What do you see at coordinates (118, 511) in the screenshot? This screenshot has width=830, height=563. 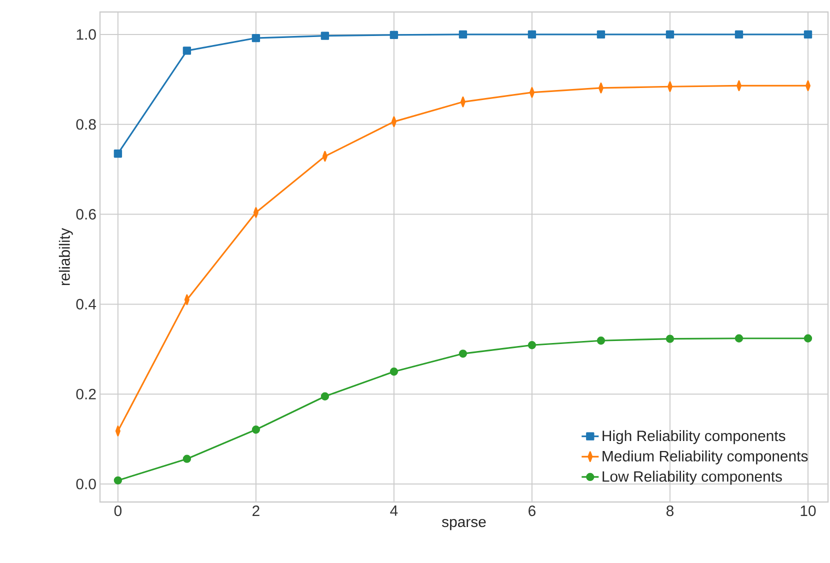 I see `x-tick-label: 0` at bounding box center [118, 511].